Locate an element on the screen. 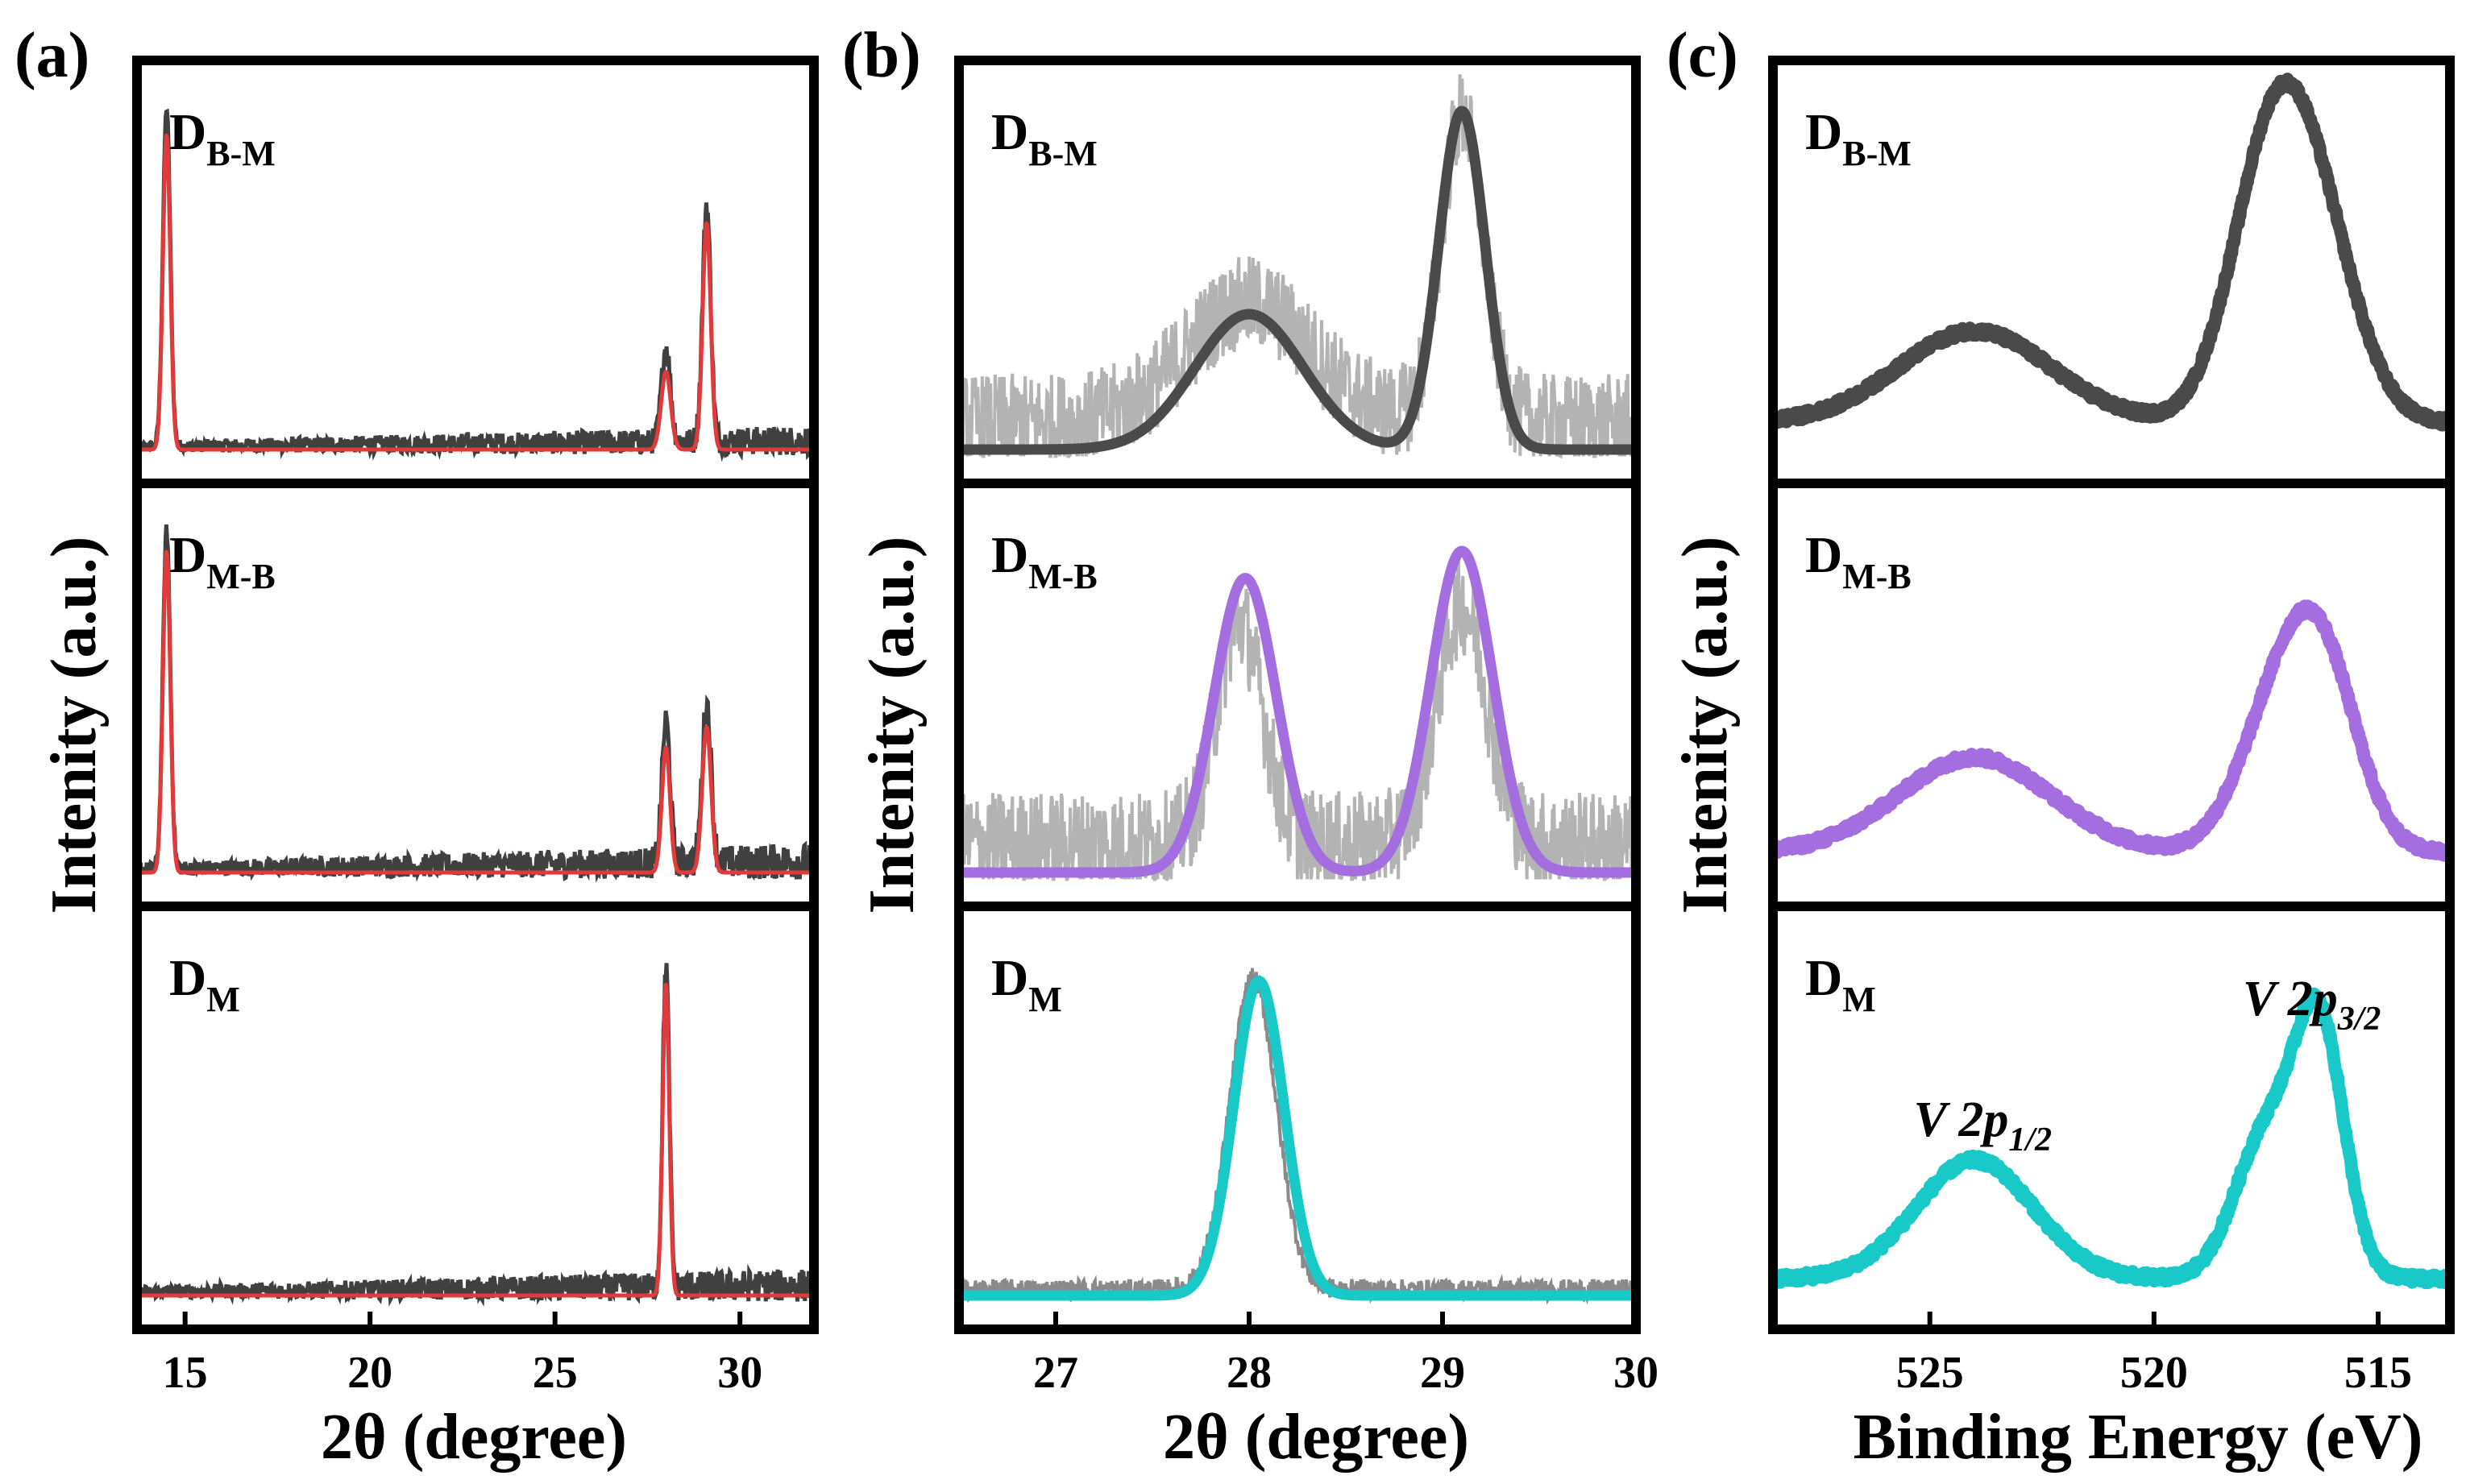 This screenshot has height=1484, width=2466. x-tick-label: 520 is located at coordinates (2154, 1373).